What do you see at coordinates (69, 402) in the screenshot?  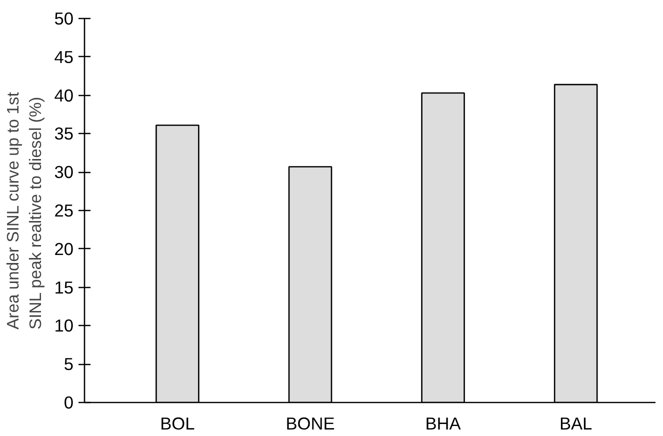 I see `y-tick-label: 0` at bounding box center [69, 402].